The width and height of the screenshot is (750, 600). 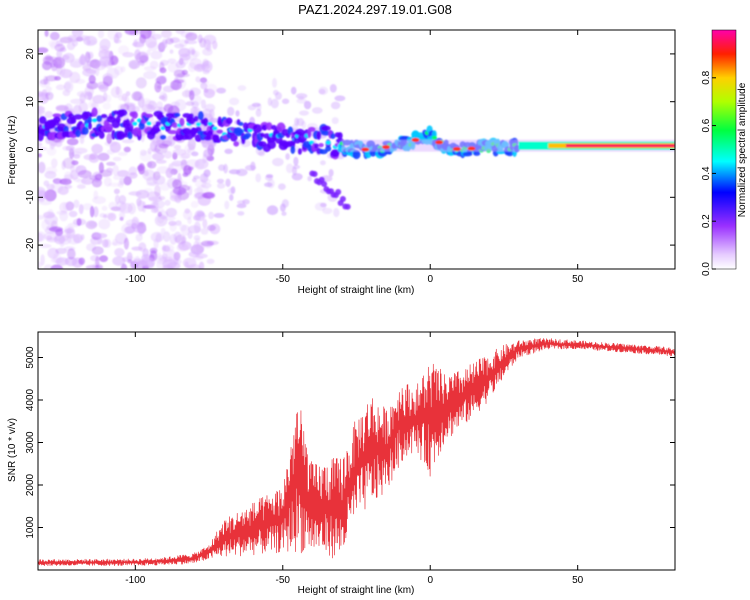 What do you see at coordinates (30, 399) in the screenshot?
I see `snr-ytick-label: 4000` at bounding box center [30, 399].